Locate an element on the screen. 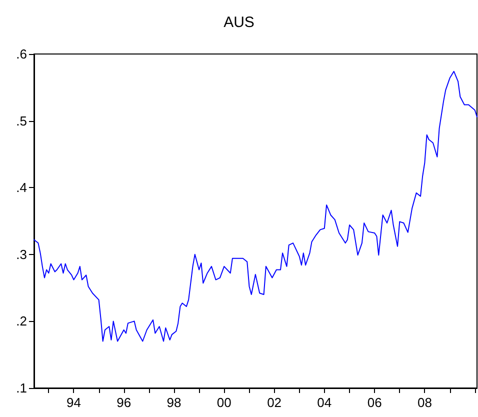 Image resolution: width=478 pixels, height=417 pixels. y-tick-label: .5 is located at coordinates (21, 120).